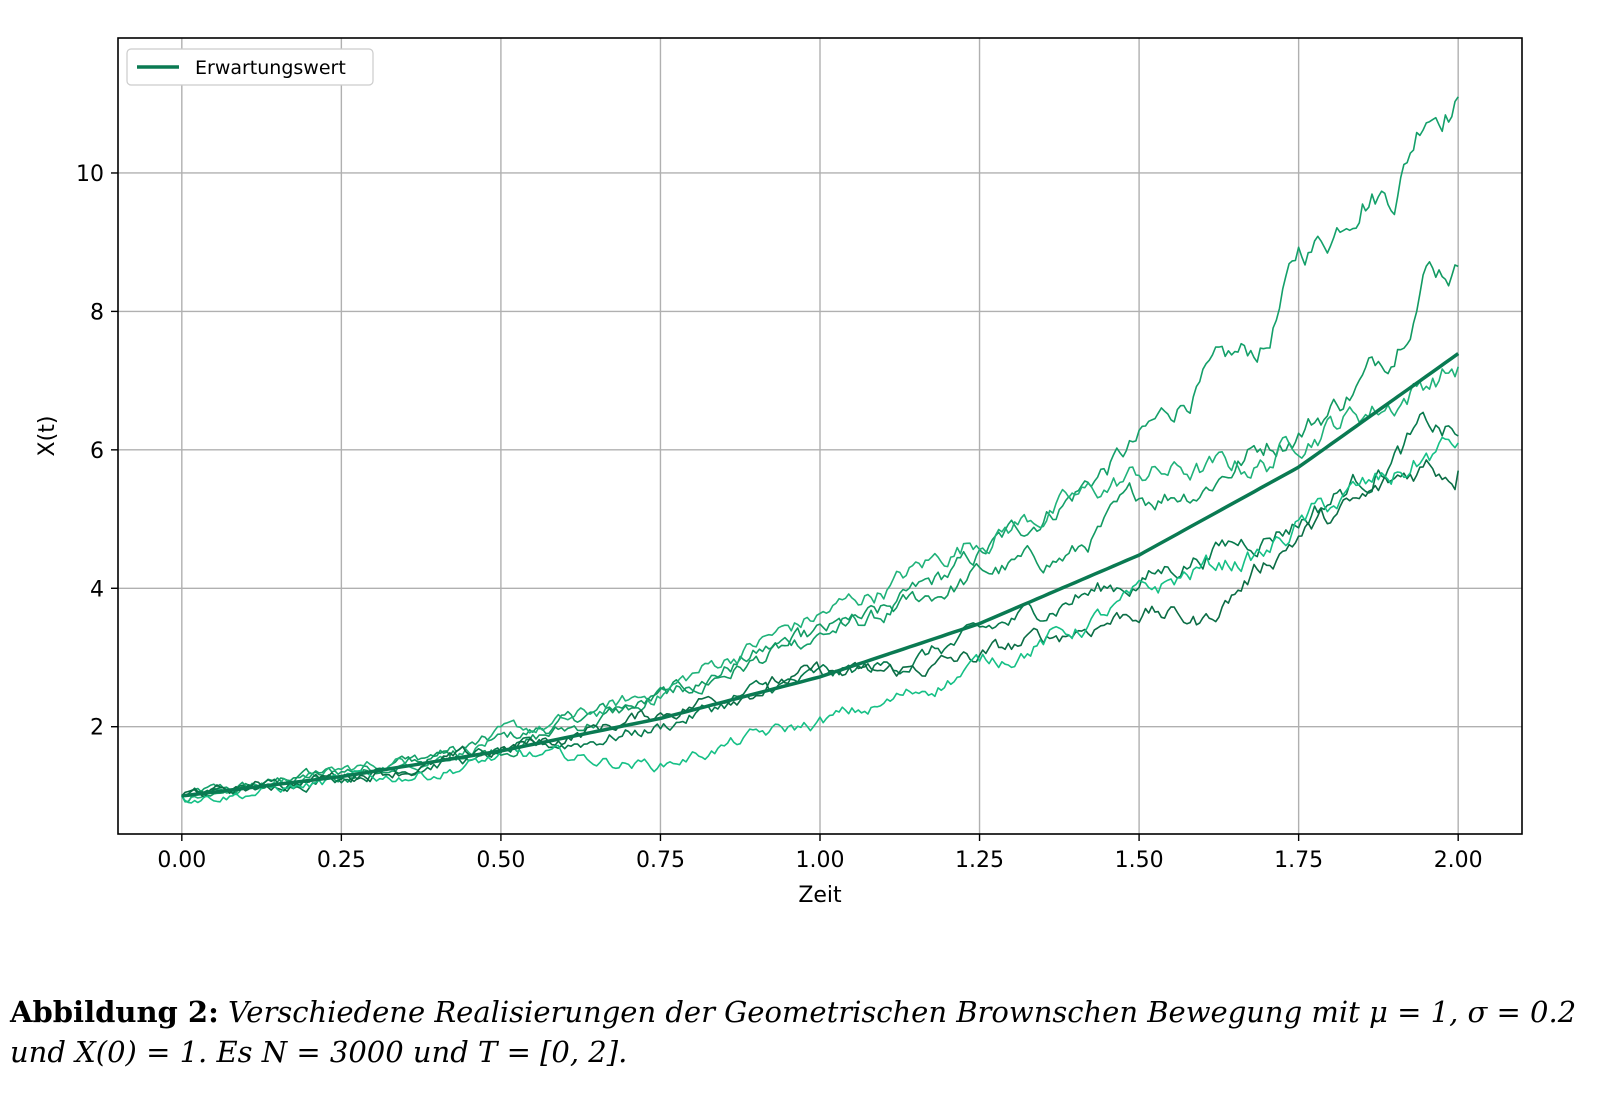  Describe the element at coordinates (114, 1012) in the screenshot. I see `caption-lead: Abbildung 2:` at that location.